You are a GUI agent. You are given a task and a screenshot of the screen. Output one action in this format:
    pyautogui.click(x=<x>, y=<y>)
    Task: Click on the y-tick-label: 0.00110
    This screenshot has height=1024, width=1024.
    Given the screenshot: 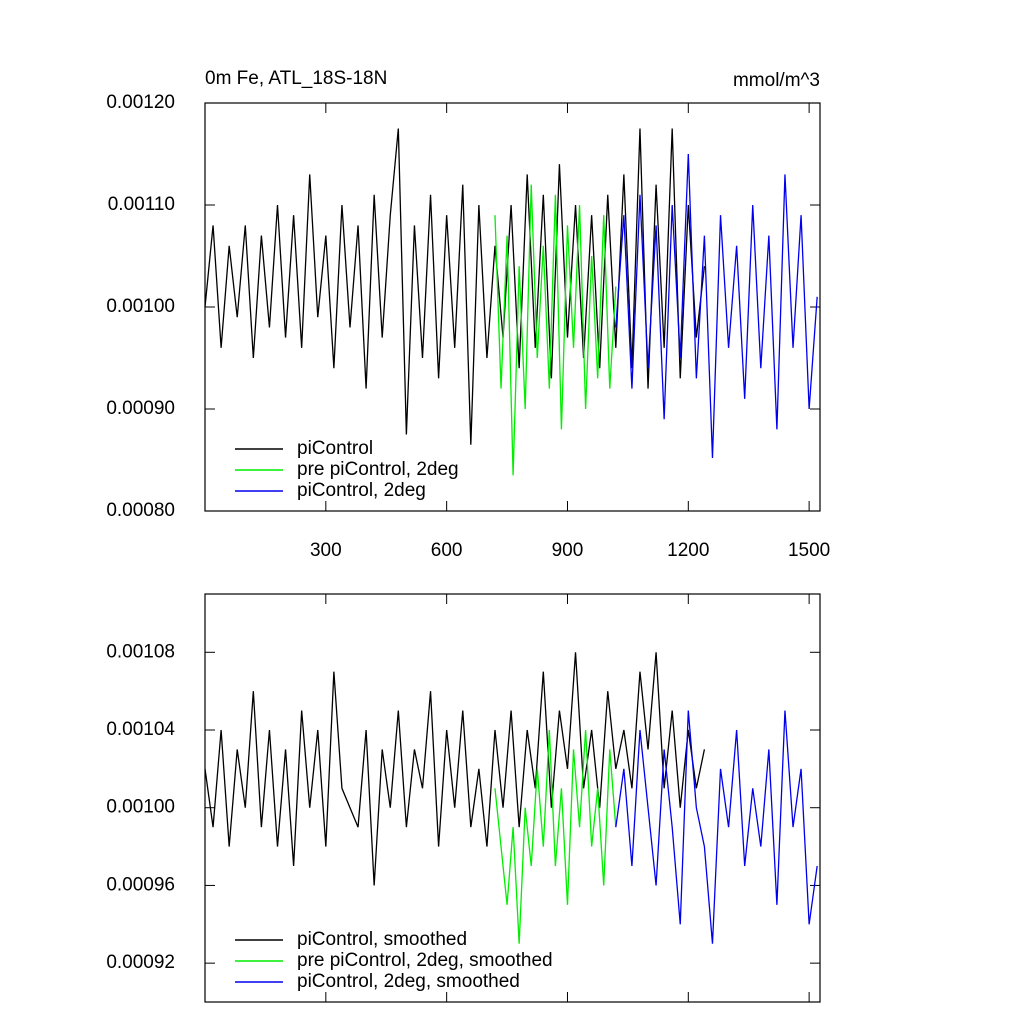 What is the action you would take?
    pyautogui.click(x=141, y=204)
    